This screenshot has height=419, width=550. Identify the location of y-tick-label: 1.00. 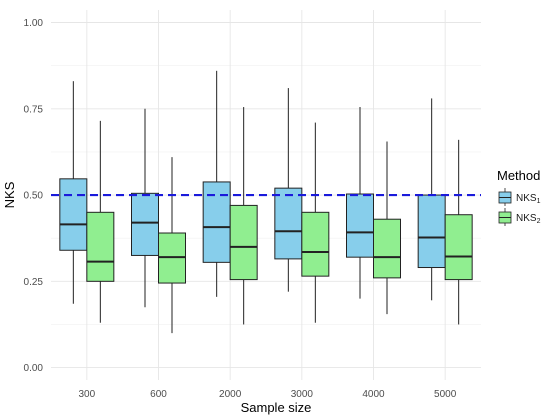
(34, 23).